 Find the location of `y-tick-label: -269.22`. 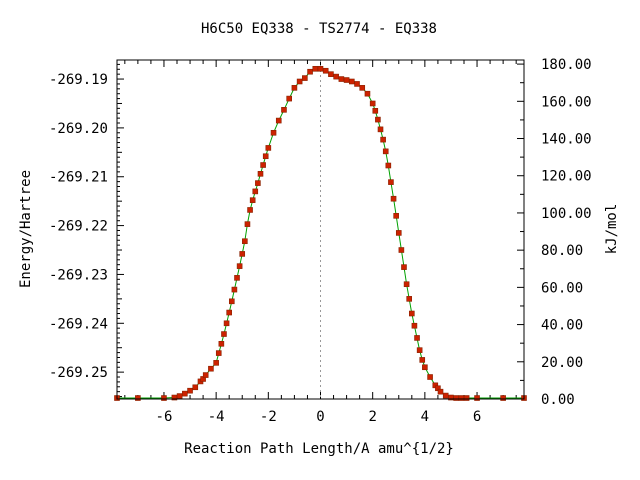

y-tick-label: -269.22 is located at coordinates (78, 227).